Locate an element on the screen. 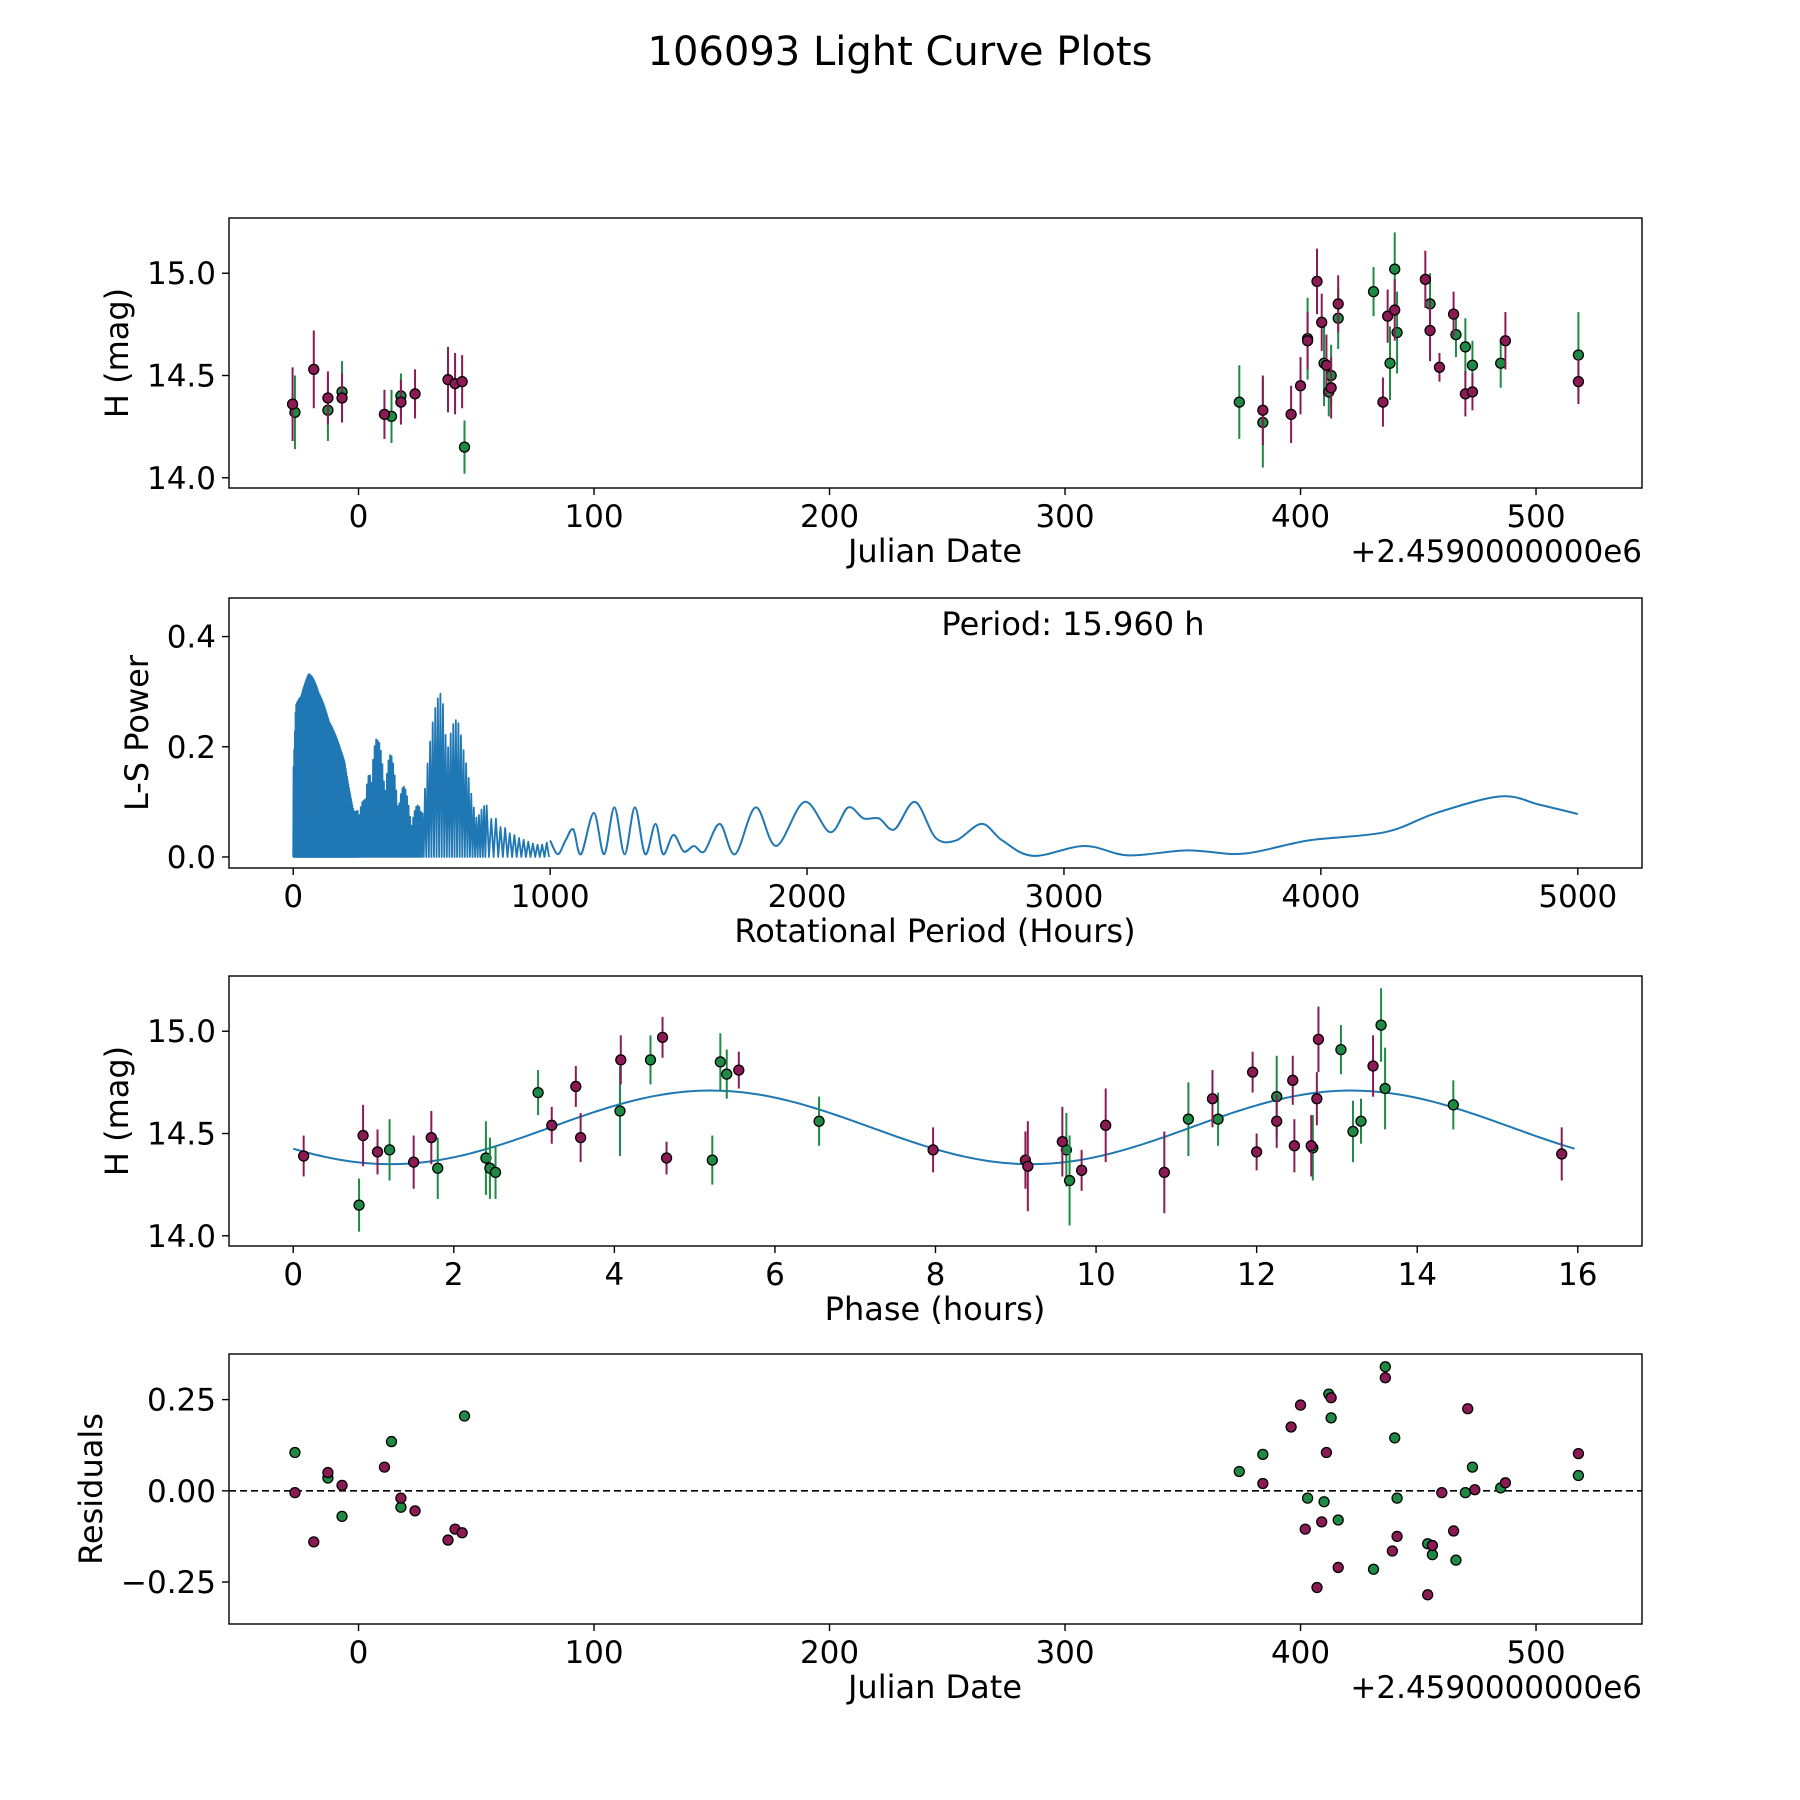 The width and height of the screenshot is (1800, 1800). y-tick-label: −0.25 is located at coordinates (168, 1583).